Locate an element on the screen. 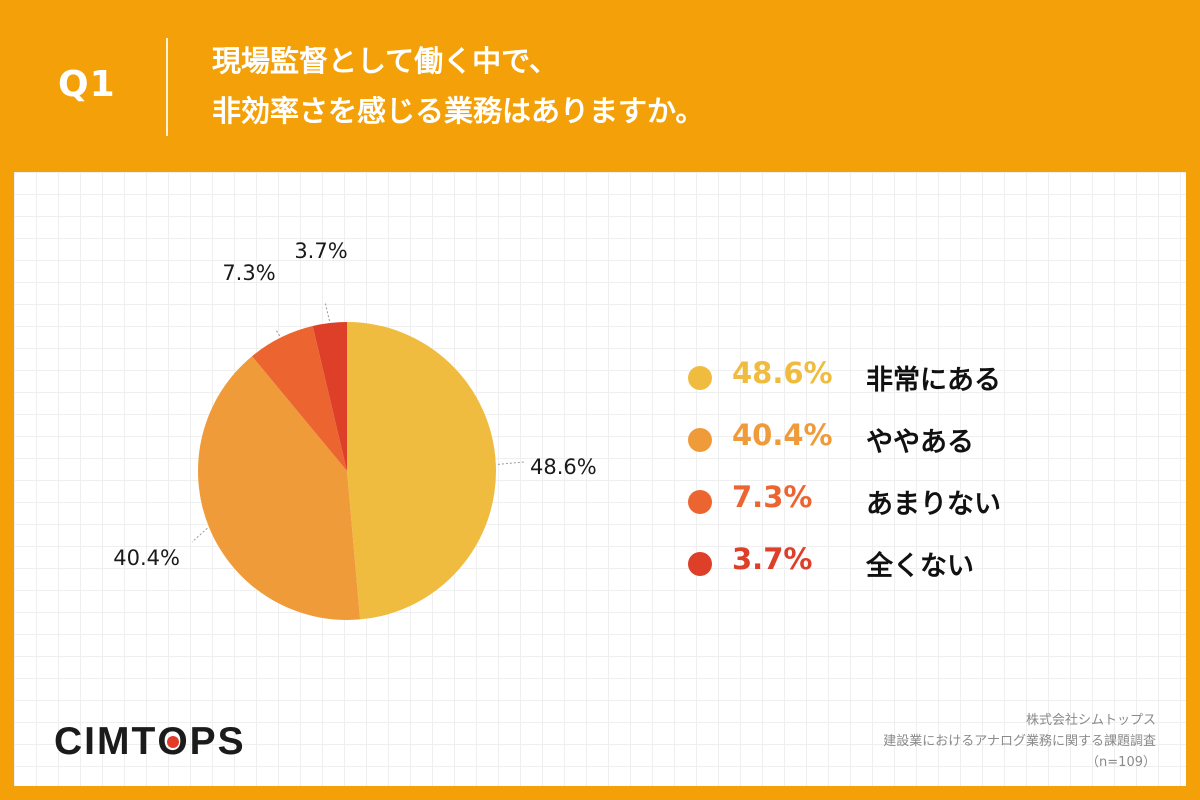  legend-label: 全くない is located at coordinates (920, 566).